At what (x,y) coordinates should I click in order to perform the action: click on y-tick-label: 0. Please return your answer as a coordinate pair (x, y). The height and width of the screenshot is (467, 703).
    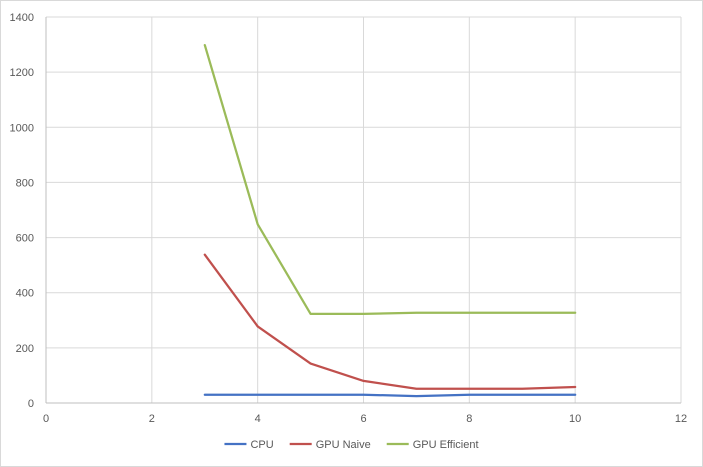
    Looking at the image, I should click on (31, 404).